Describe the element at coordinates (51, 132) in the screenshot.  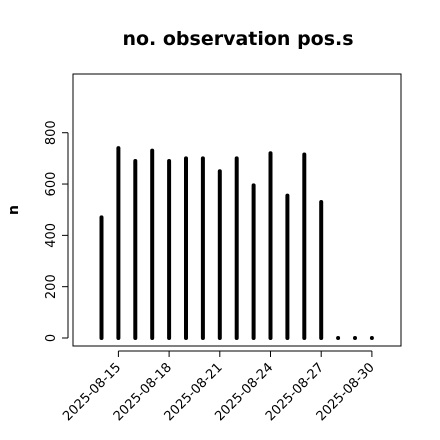
I see `y-tick-label: 800` at that location.